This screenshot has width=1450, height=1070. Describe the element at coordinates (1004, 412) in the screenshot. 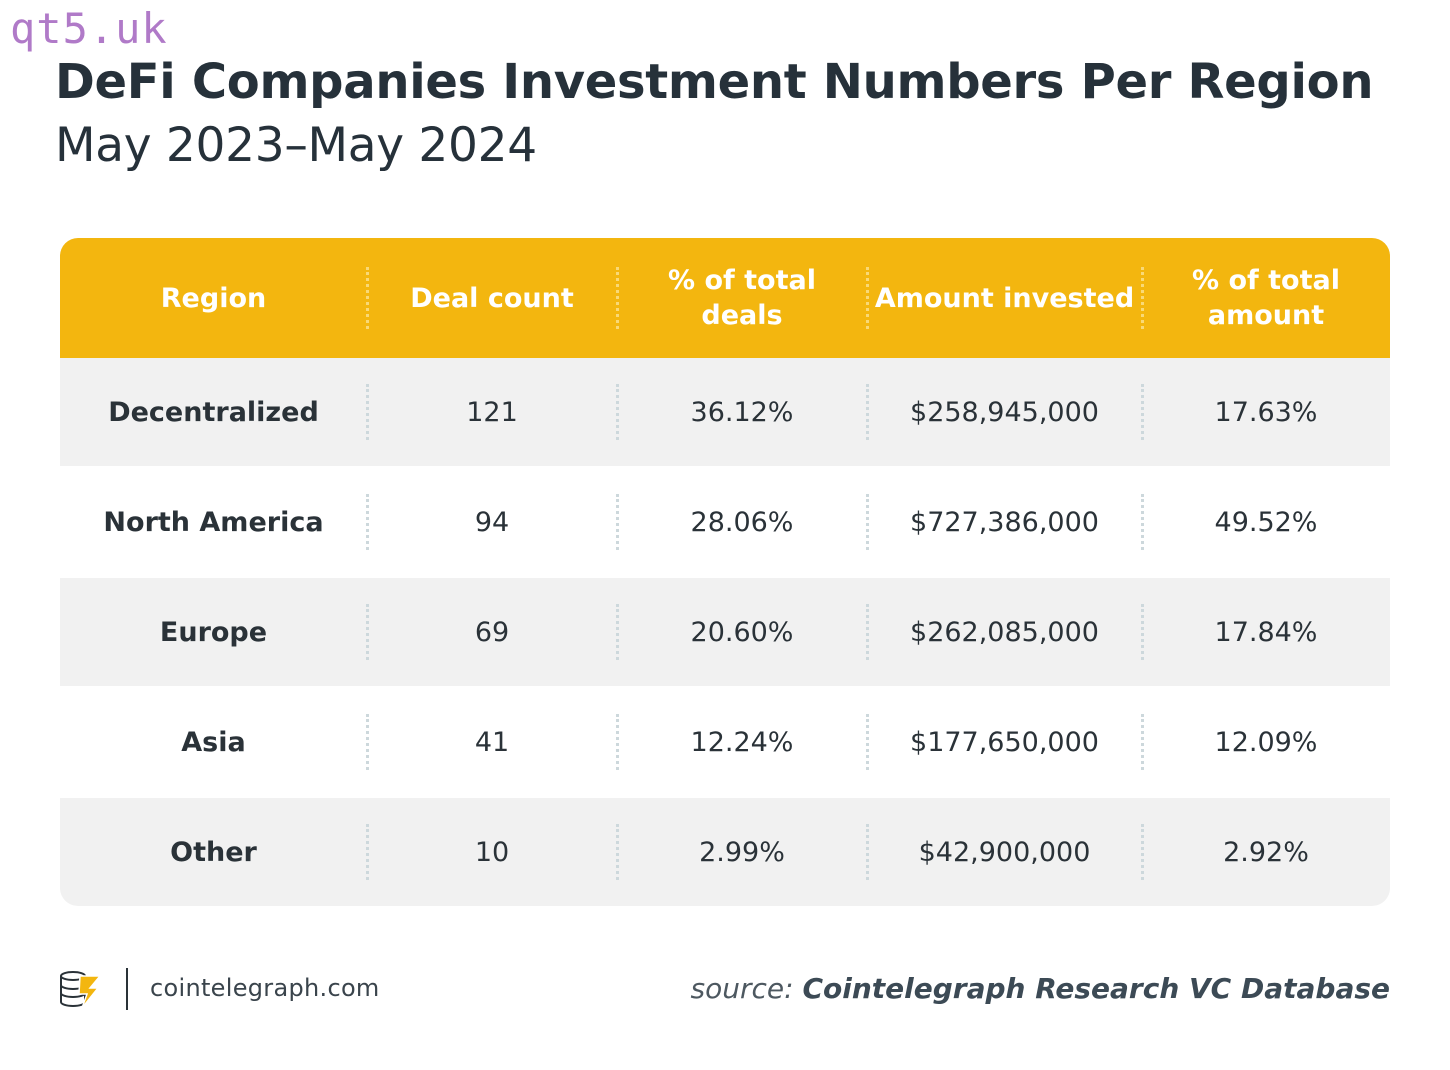

I see `amount-cell: $258,945,000` at that location.